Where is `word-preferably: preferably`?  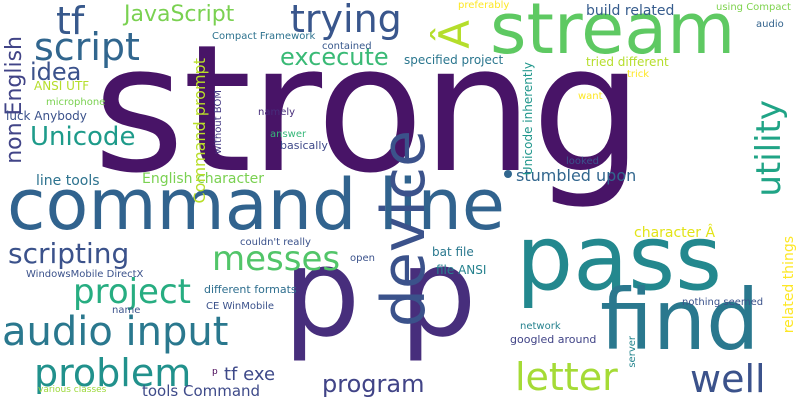
word-preferably: preferably is located at coordinates (484, 5).